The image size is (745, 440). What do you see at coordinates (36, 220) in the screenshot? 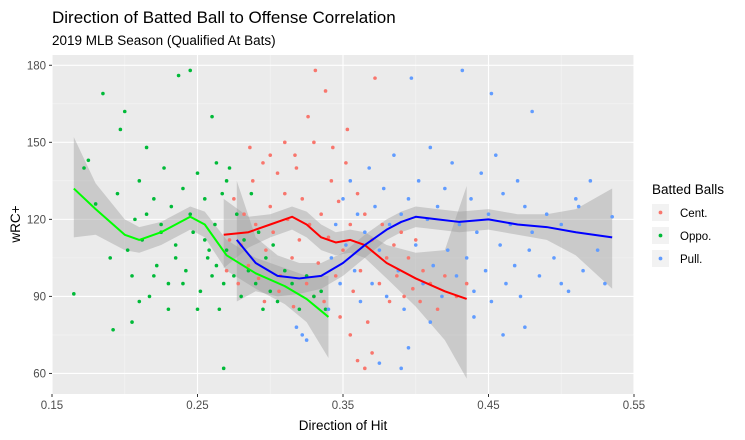
I see `y-tick-label: 120` at bounding box center [36, 220].